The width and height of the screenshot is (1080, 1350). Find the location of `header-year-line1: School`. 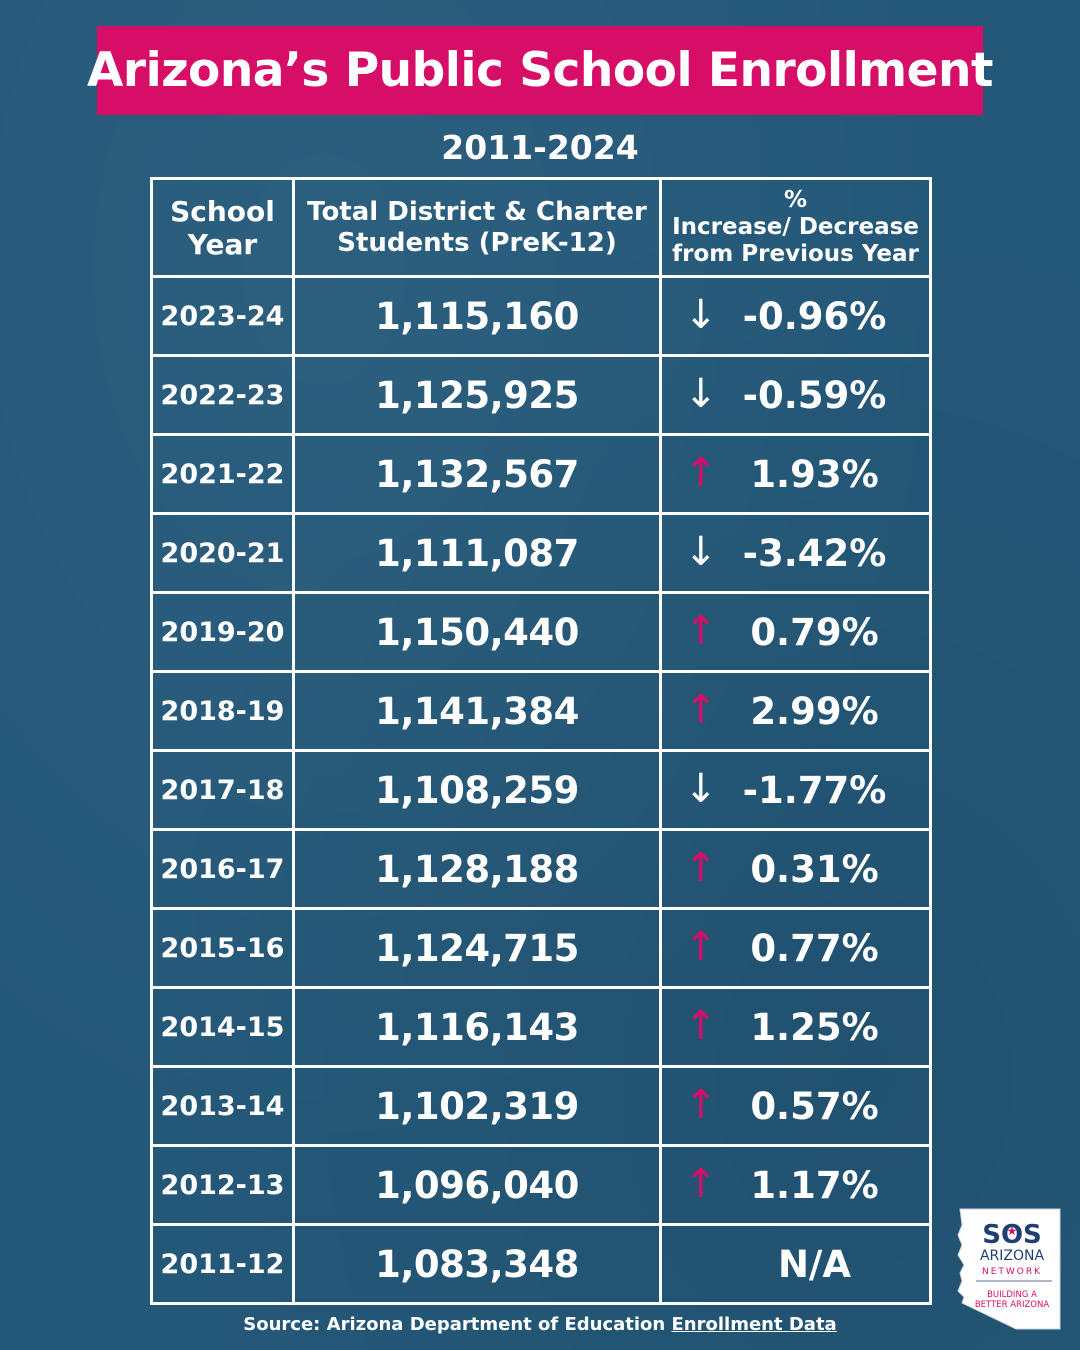

header-year-line1: School is located at coordinates (222, 211).